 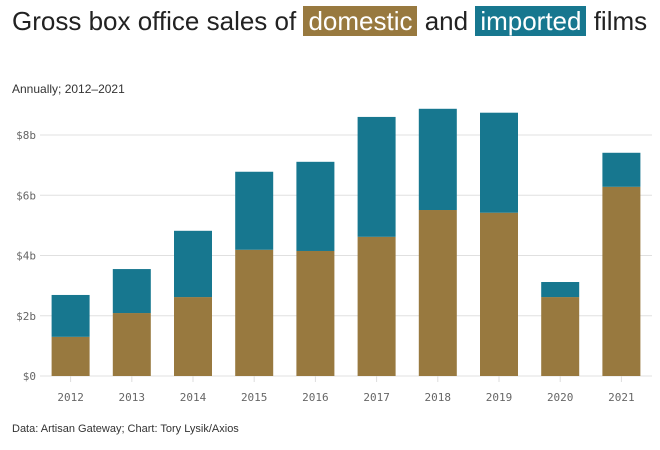 I want to click on chart-subtitle: Annually; 2012–2021, so click(x=68, y=89).